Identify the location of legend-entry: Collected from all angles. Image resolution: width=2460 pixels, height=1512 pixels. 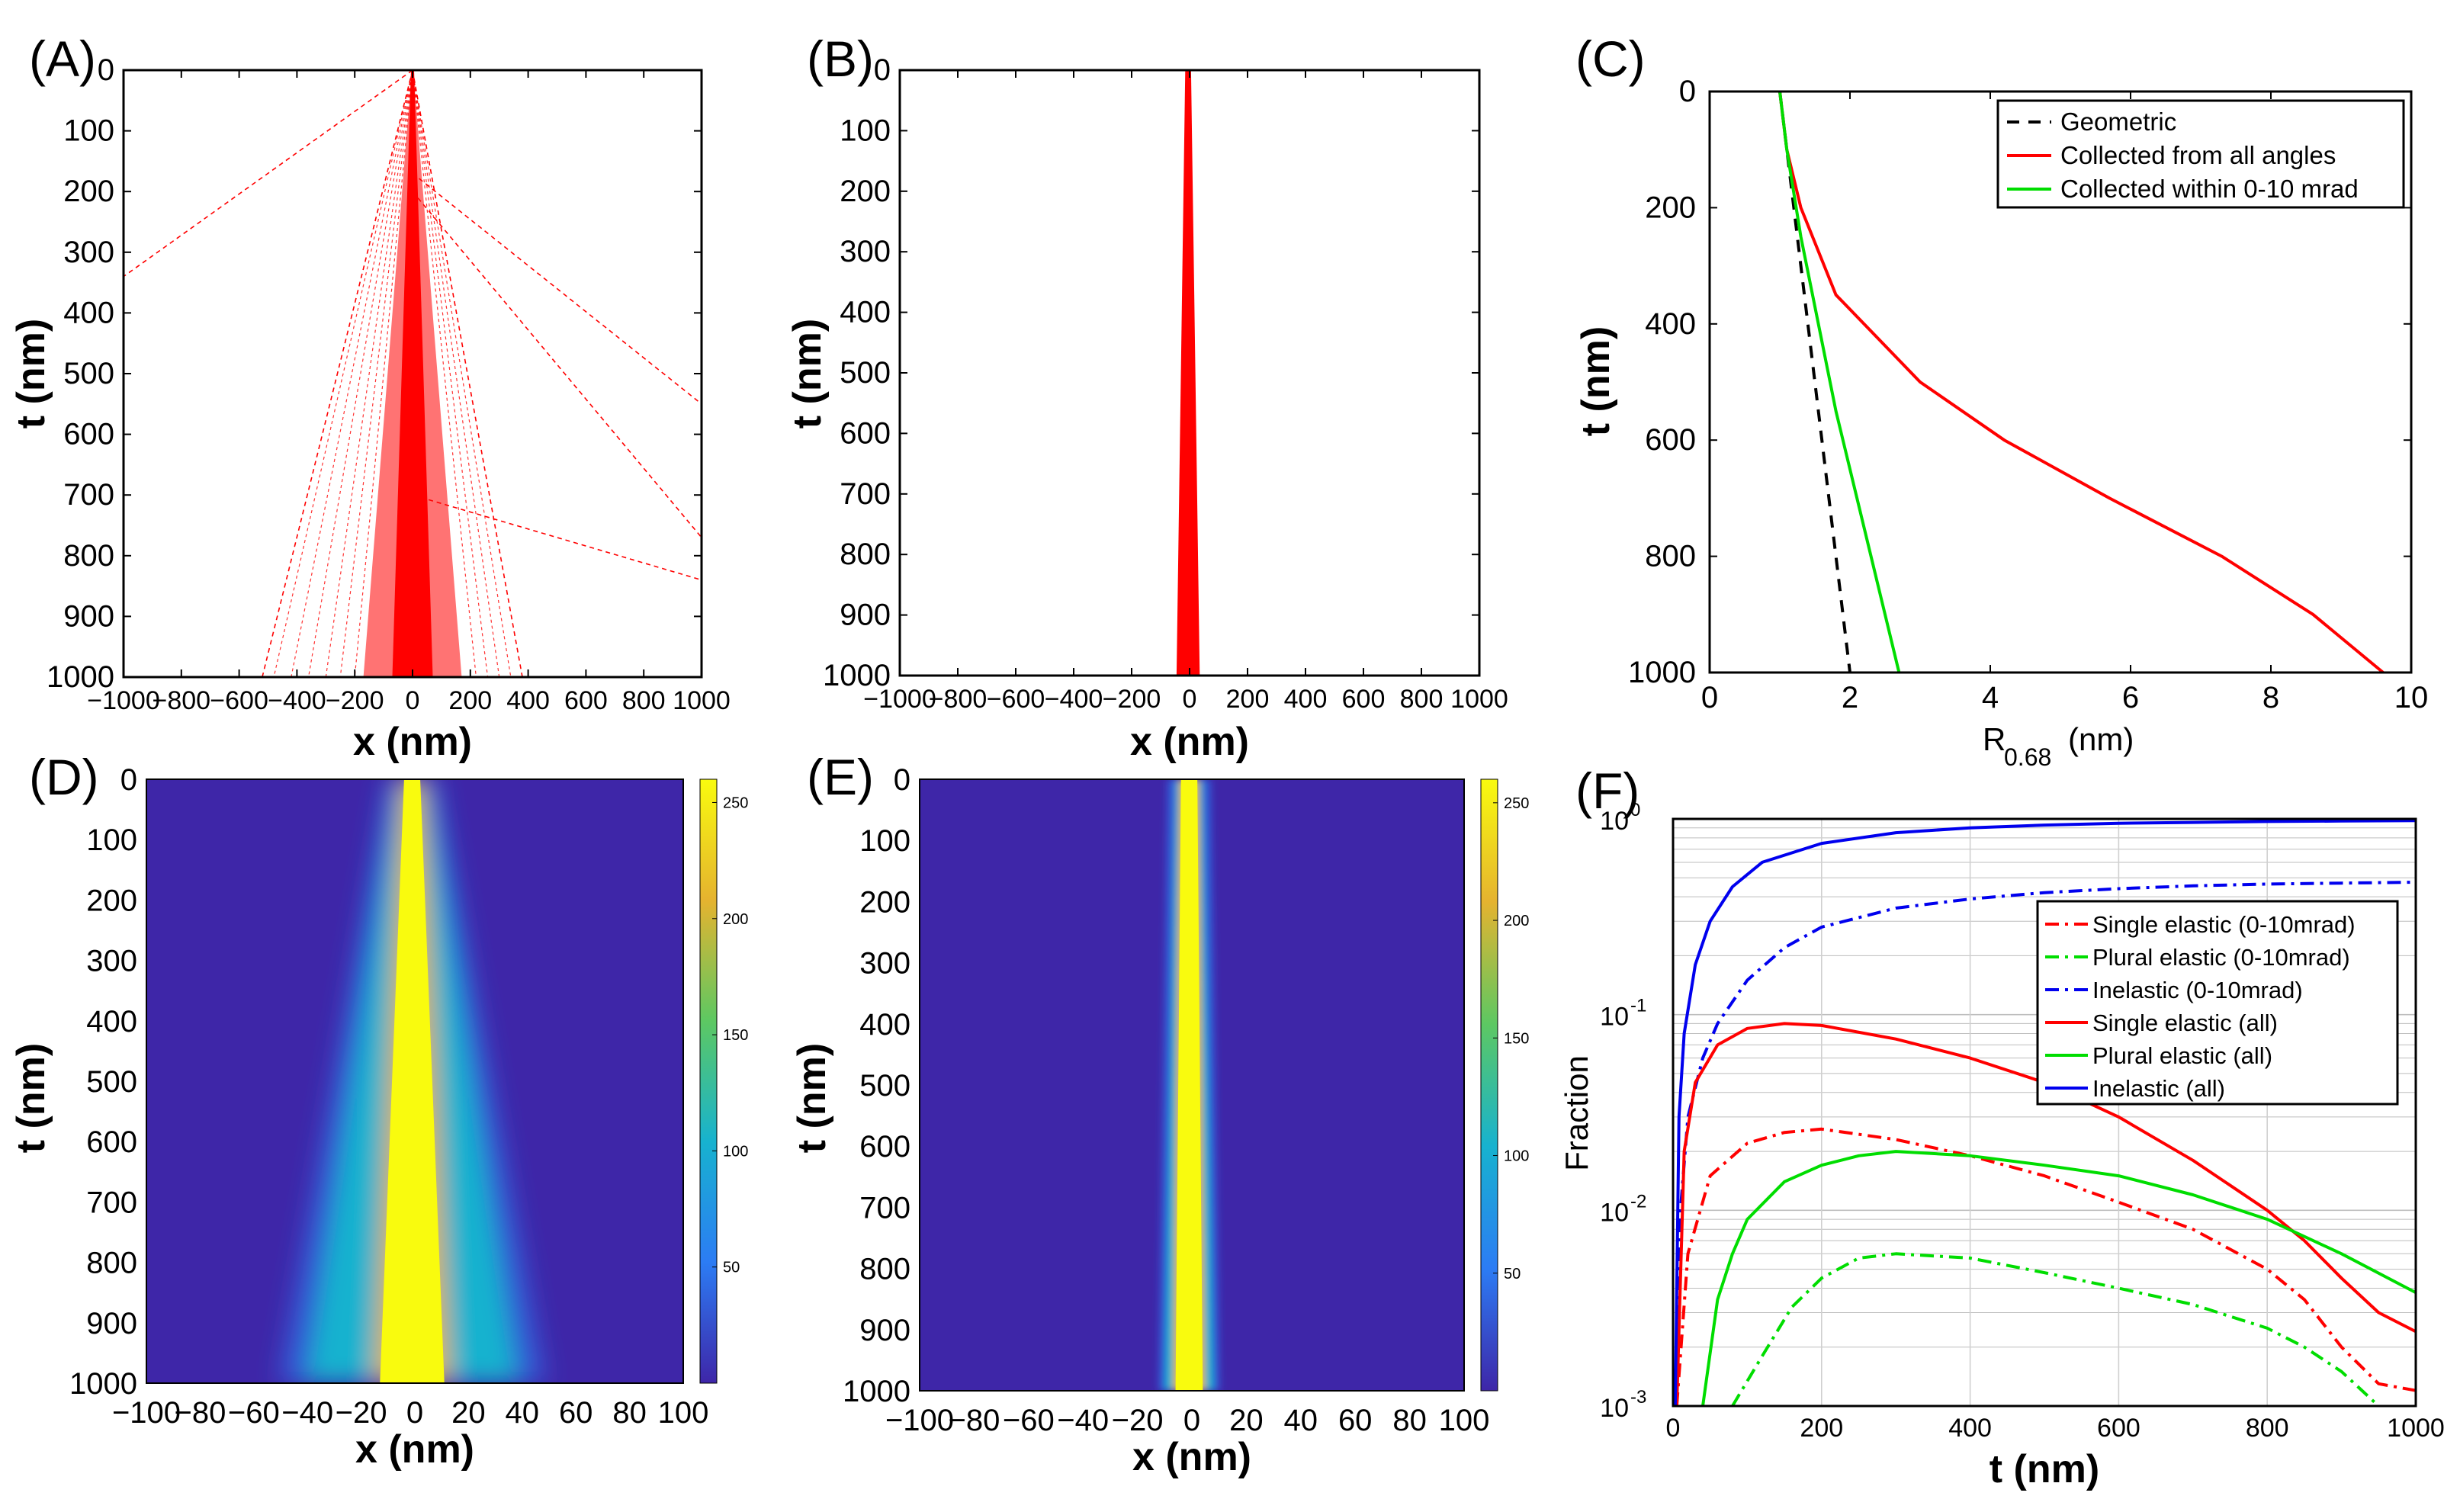
(2198, 155).